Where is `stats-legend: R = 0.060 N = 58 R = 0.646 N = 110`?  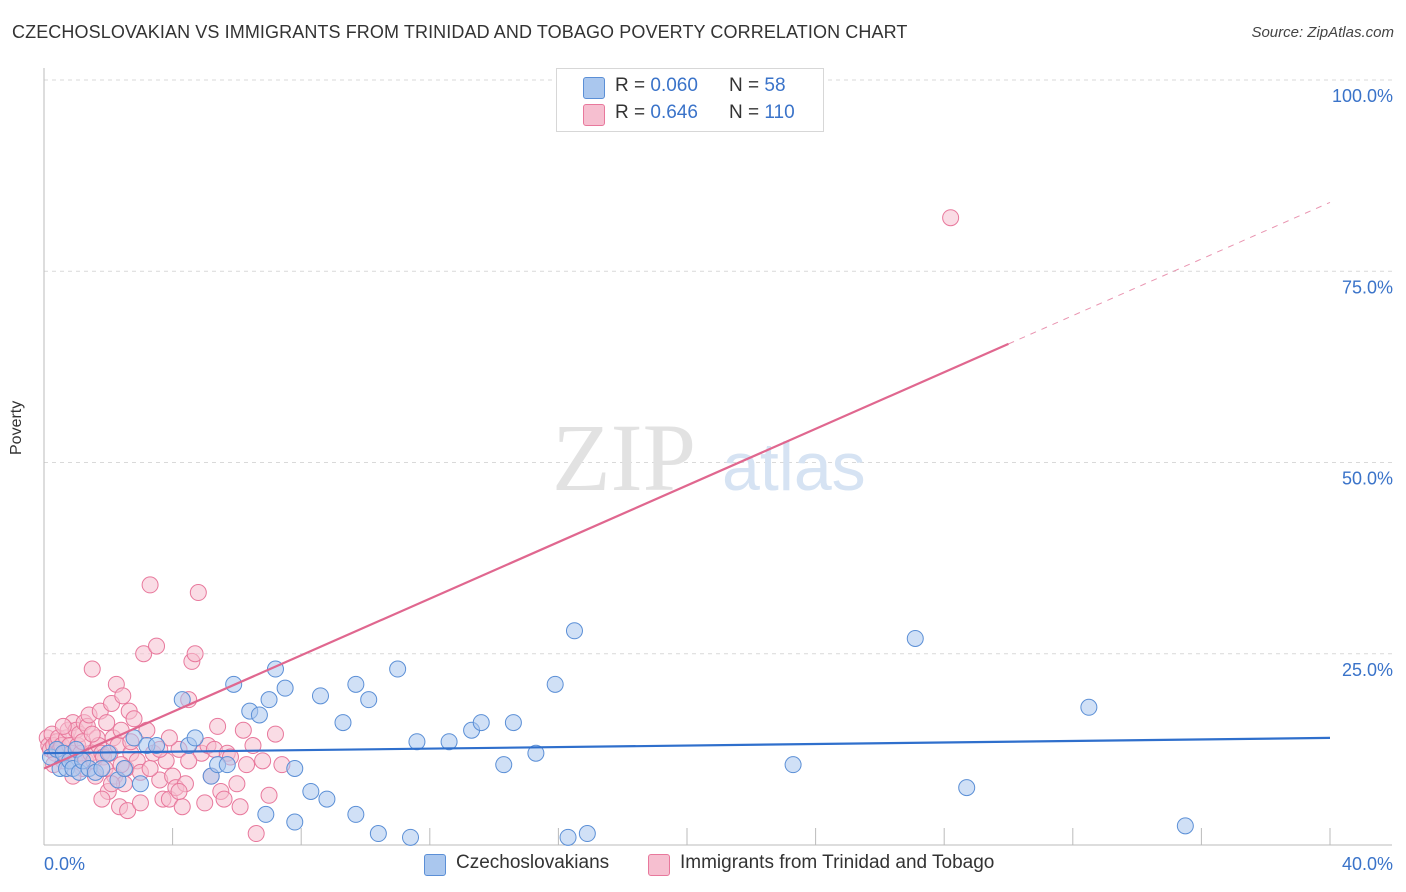
stats-legend: R = 0.060 N = 58 R = 0.646 N = 110 is located at coordinates (690, 100).